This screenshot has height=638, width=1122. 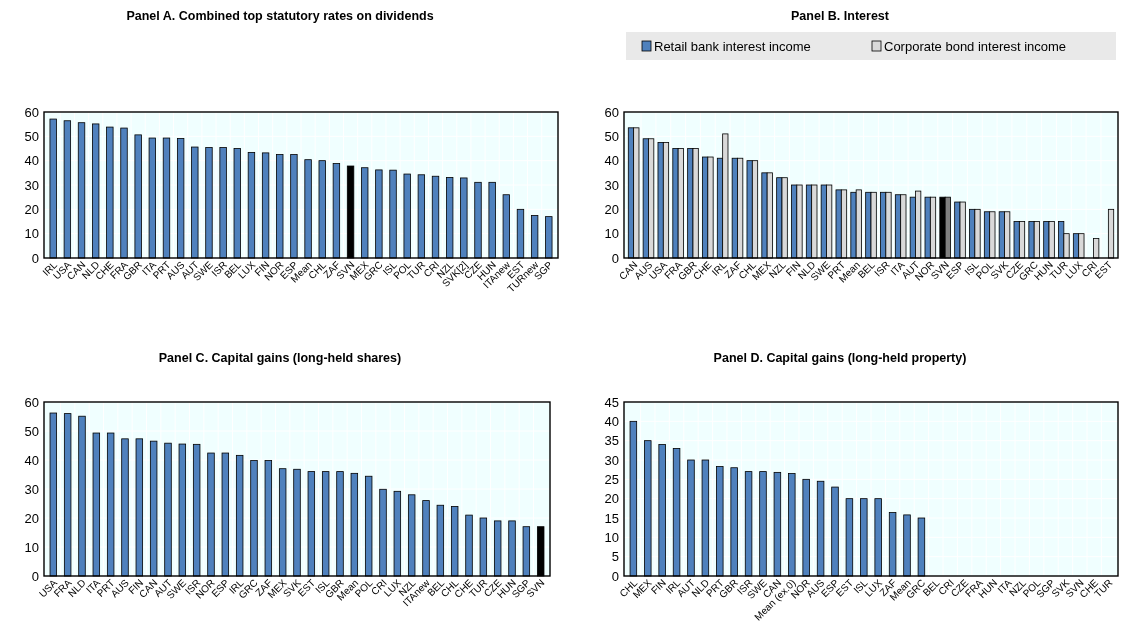 I want to click on legend-label: Retail bank interest income, so click(x=732, y=46).